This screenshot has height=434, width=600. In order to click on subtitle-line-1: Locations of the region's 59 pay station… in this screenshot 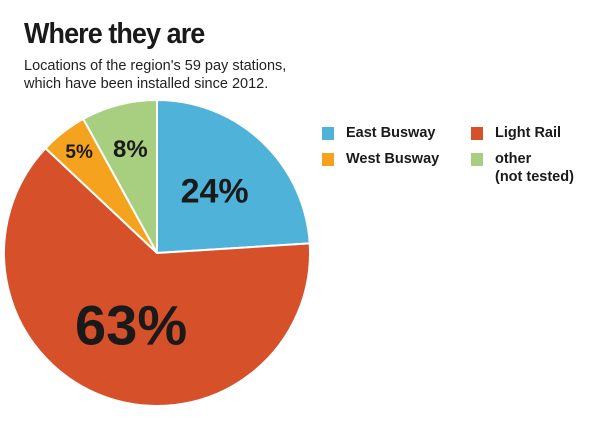, I will do `click(155, 66)`.